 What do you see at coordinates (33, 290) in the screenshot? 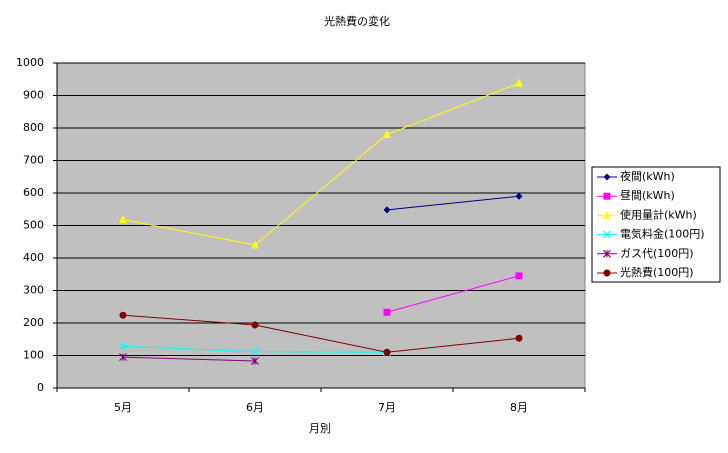
I see `y-tick-label: 300` at bounding box center [33, 290].